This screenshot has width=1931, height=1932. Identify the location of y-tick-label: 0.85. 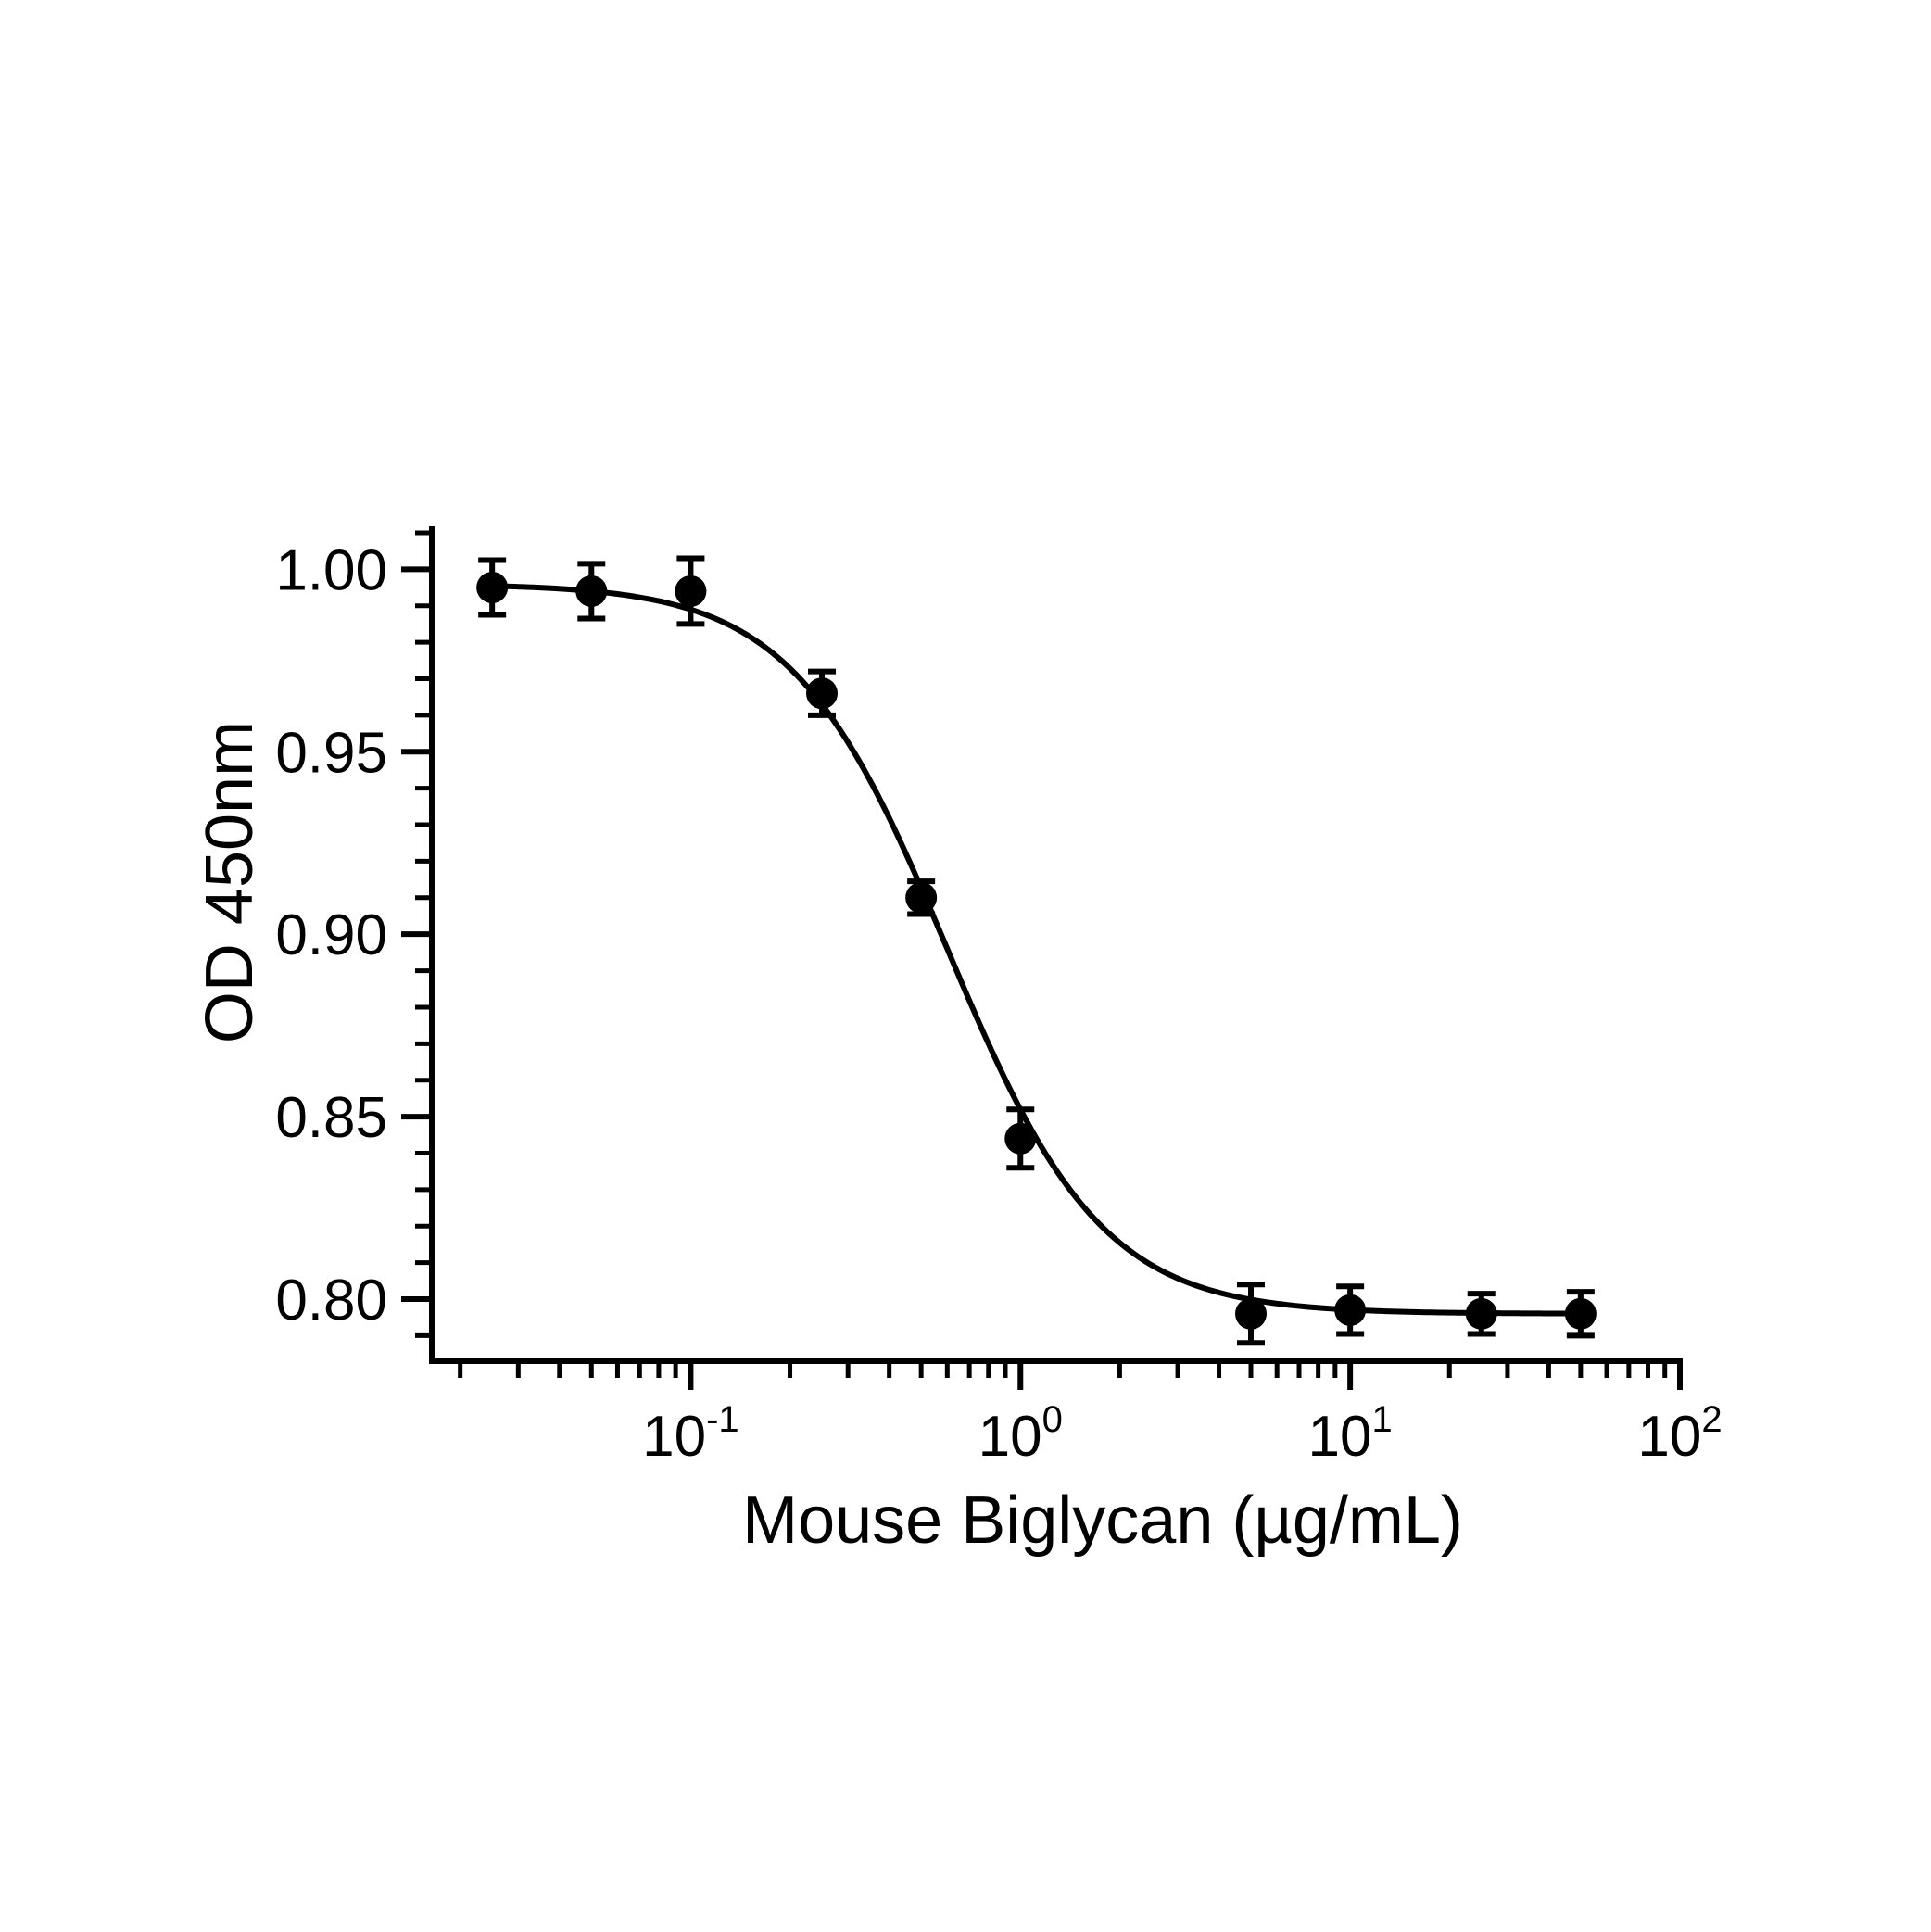
(331, 1118).